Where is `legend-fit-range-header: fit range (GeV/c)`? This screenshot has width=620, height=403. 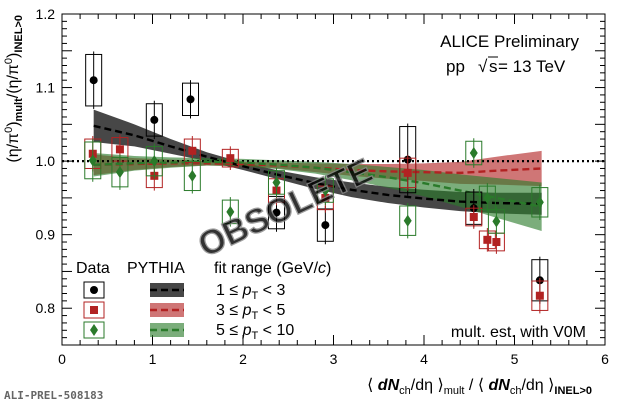
legend-fit-range-header: fit range (GeV/c) is located at coordinates (272, 268).